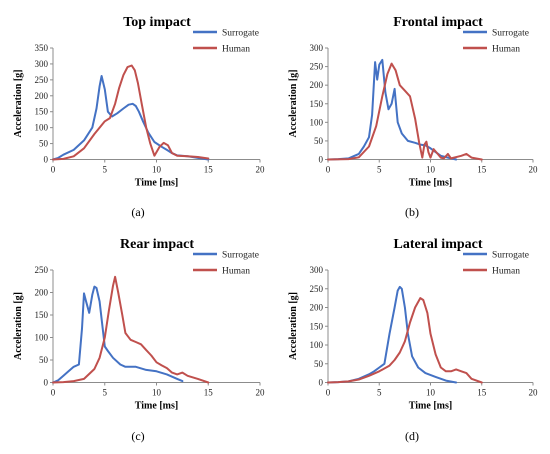 This screenshot has height=454, width=550. What do you see at coordinates (317, 67) in the screenshot?
I see `chart-2-y-tick-label: 250` at bounding box center [317, 67].